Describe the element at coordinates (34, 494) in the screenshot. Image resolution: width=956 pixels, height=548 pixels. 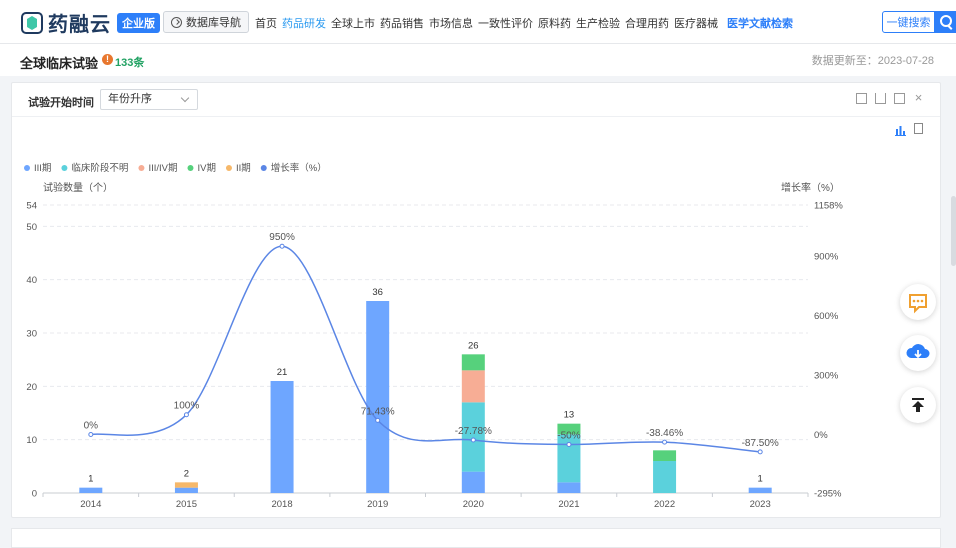
I see `y-left-tick: 0` at that location.